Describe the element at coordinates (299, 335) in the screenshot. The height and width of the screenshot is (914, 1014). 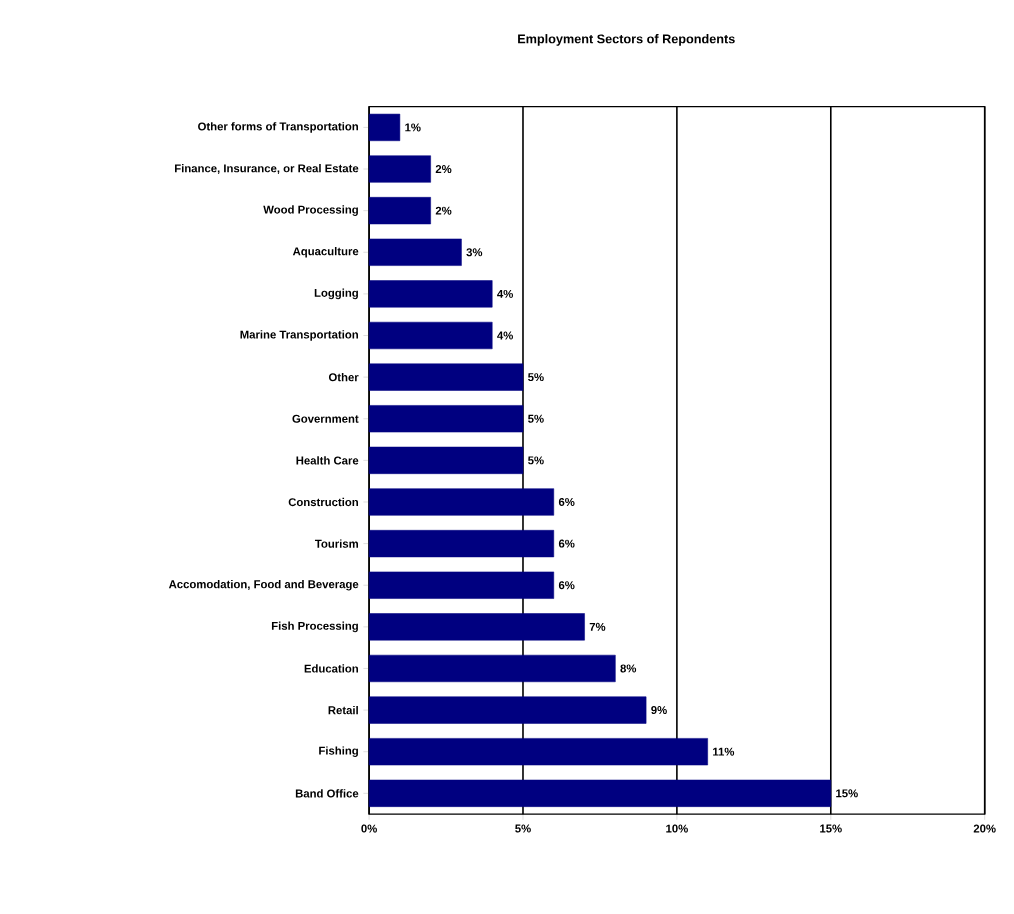
I see `y-tick-label: Marine Transportation` at that location.